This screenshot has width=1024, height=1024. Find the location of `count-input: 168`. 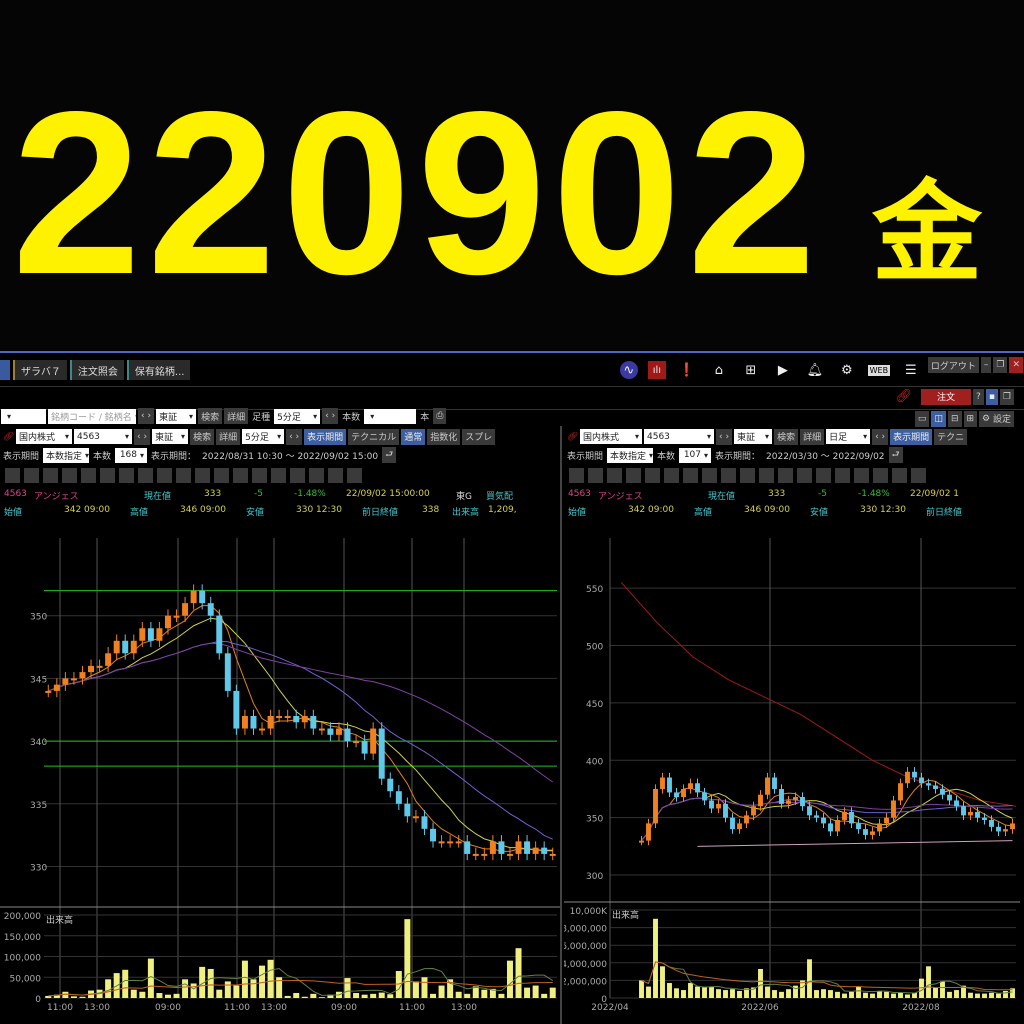

count-input: 168 is located at coordinates (131, 455).